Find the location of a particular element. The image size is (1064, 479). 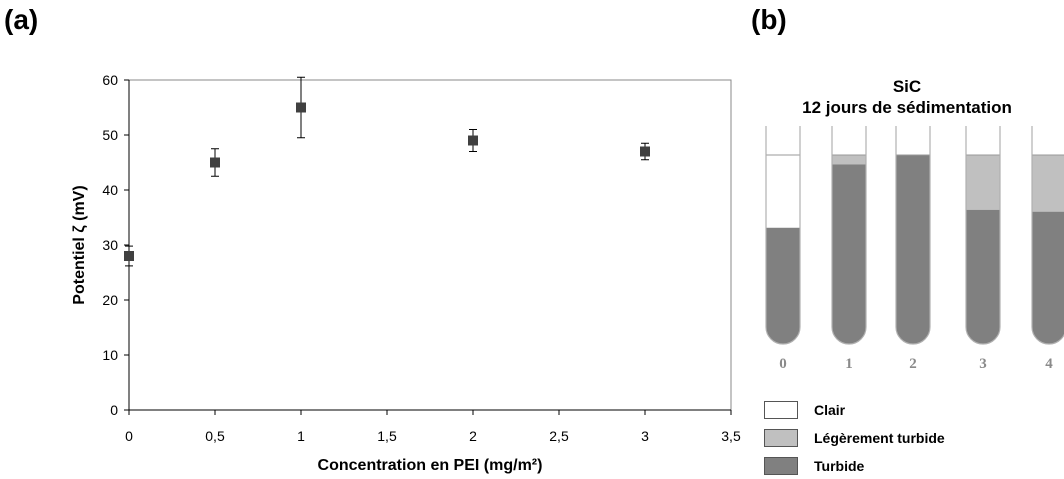

y-tick-label: 10 is located at coordinates (110, 355).